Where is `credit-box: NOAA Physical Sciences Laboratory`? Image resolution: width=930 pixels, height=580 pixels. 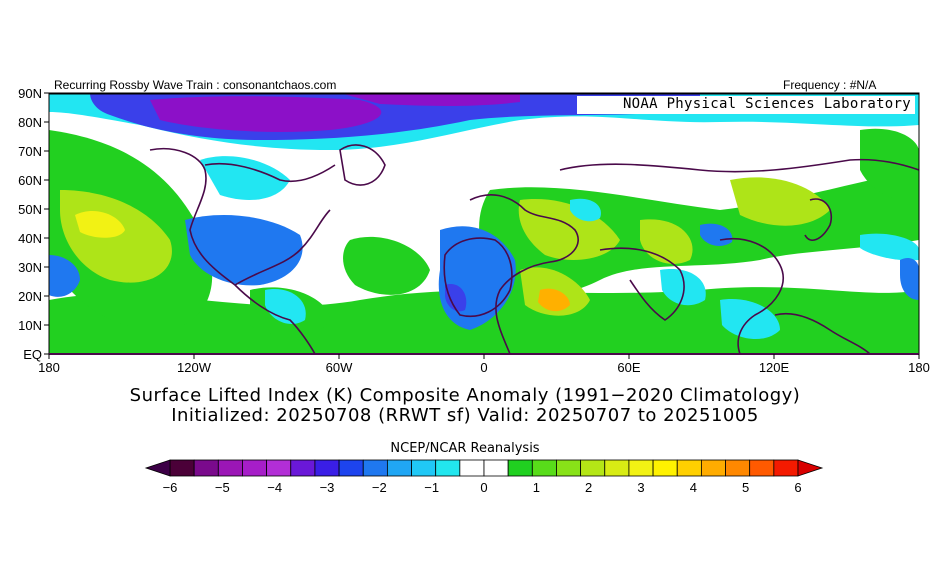 credit-box: NOAA Physical Sciences Laboratory is located at coordinates (746, 105).